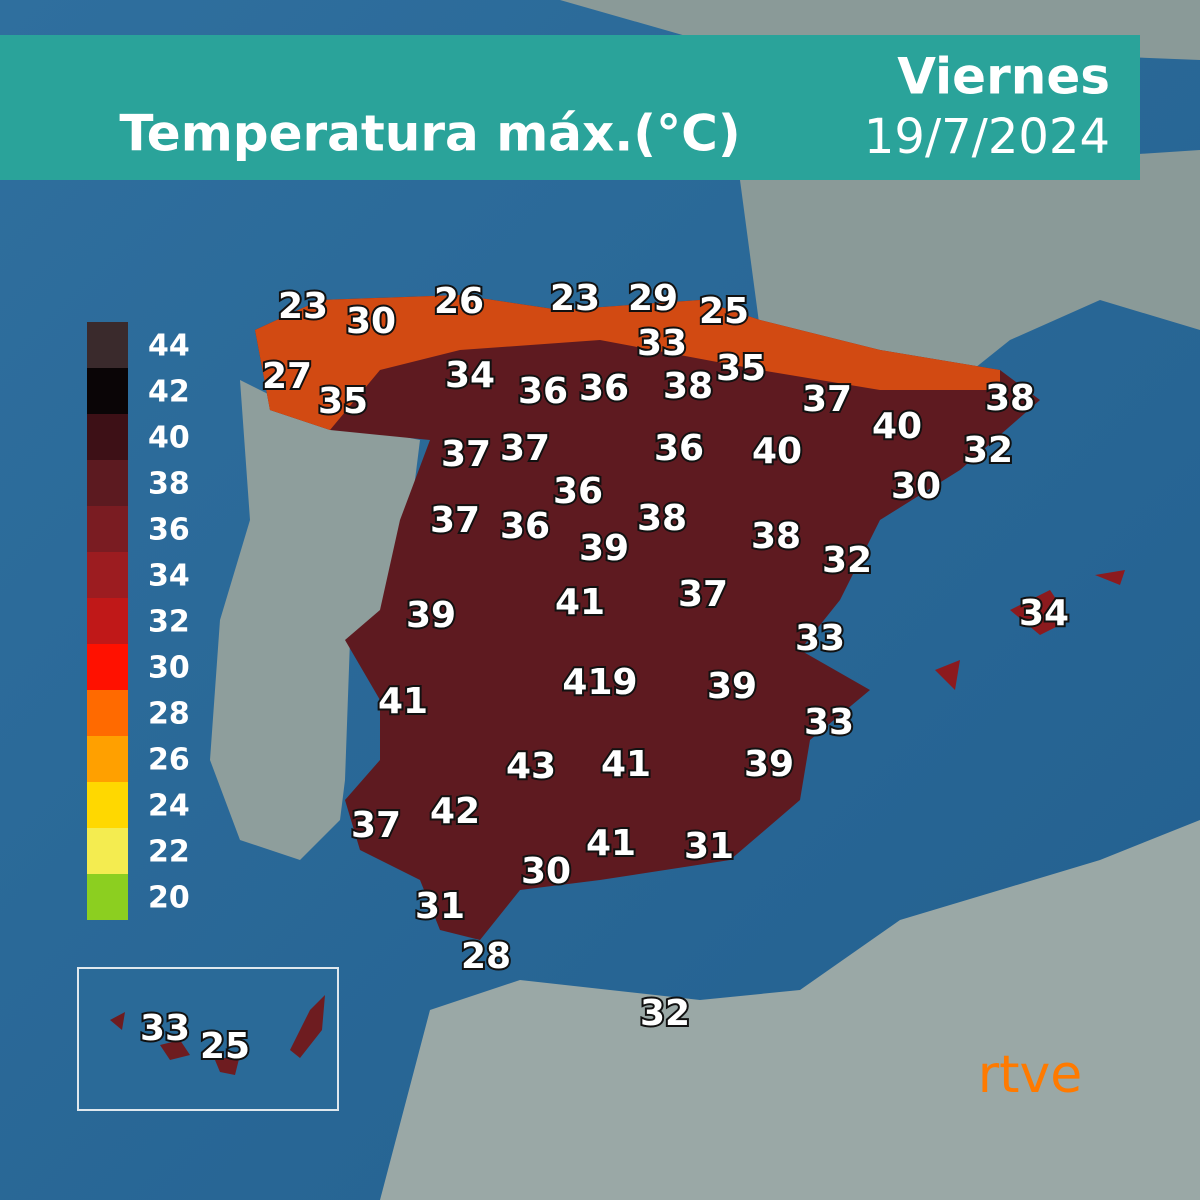  I want to click on temperature-label: 29, so click(653, 298).